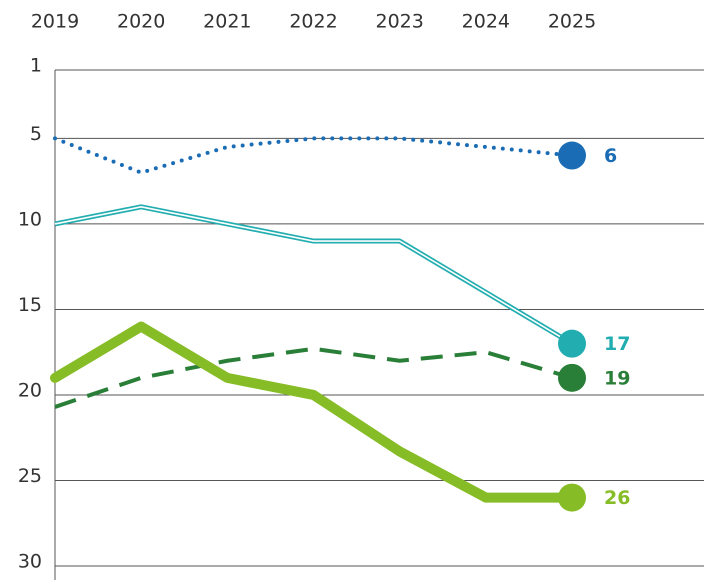 Image resolution: width=704 pixels, height=584 pixels. What do you see at coordinates (30, 476) in the screenshot?
I see `y-tick-label: 25` at bounding box center [30, 476].